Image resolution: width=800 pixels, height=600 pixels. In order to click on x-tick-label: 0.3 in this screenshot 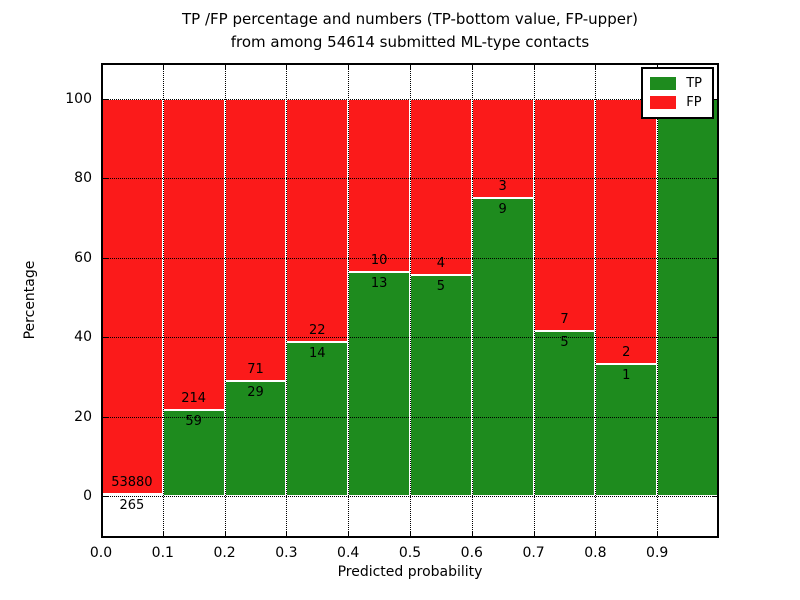, I will do `click(286, 553)`.